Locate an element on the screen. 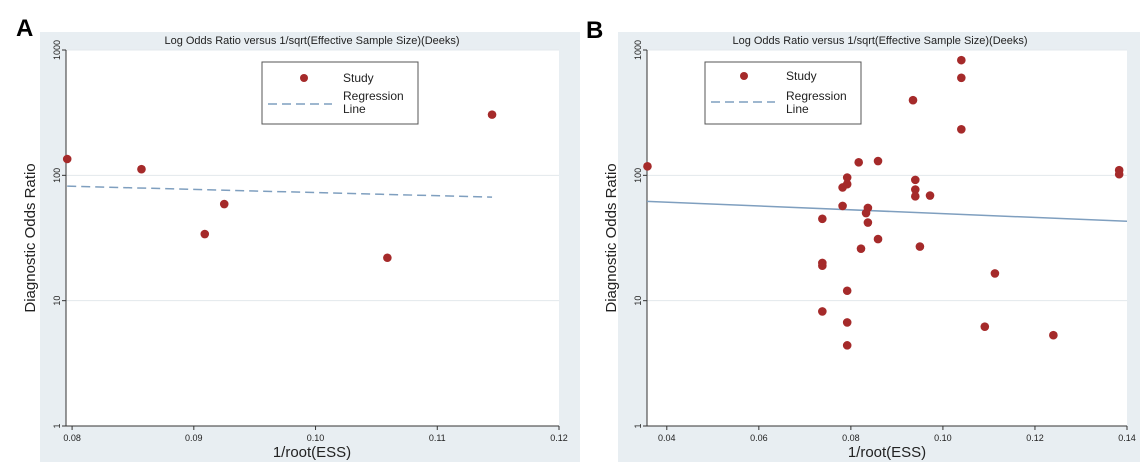 The width and height of the screenshot is (1140, 462). panel-b-x-tick-label: 0.14 is located at coordinates (1127, 438).